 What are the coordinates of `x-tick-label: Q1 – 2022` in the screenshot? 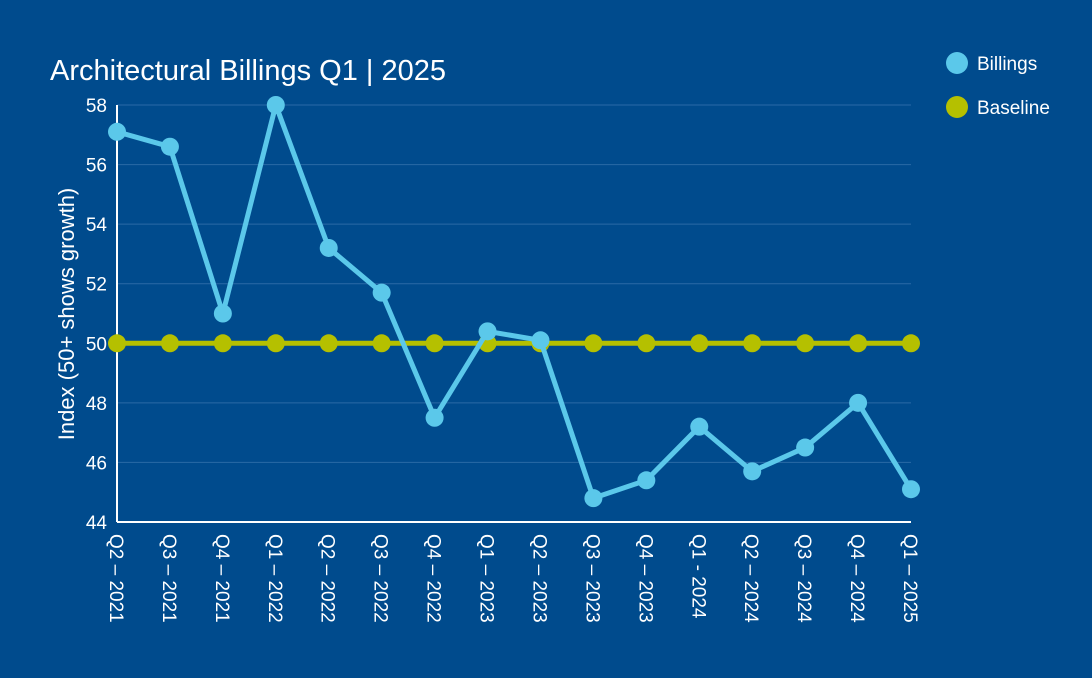 It's located at (274, 578).